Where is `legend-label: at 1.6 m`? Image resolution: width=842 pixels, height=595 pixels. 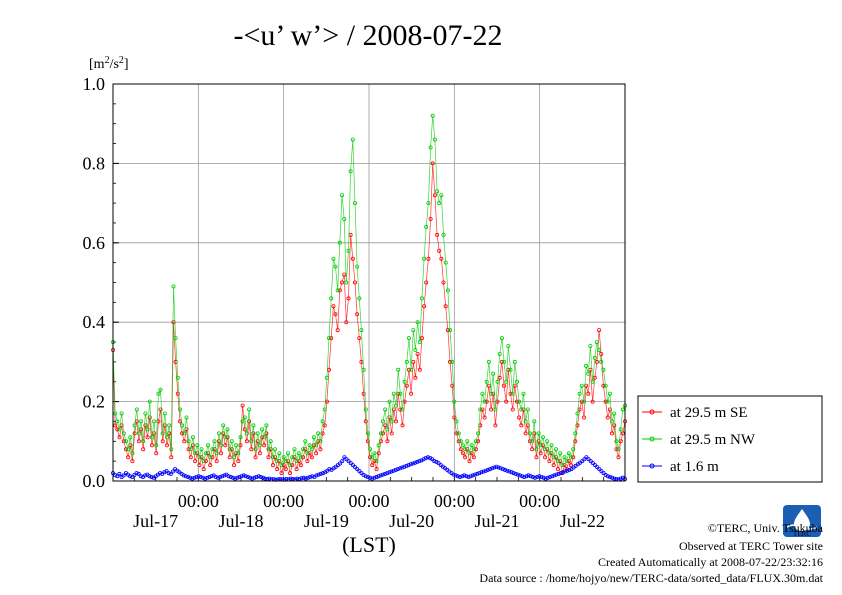
legend-label: at 1.6 m is located at coordinates (694, 467).